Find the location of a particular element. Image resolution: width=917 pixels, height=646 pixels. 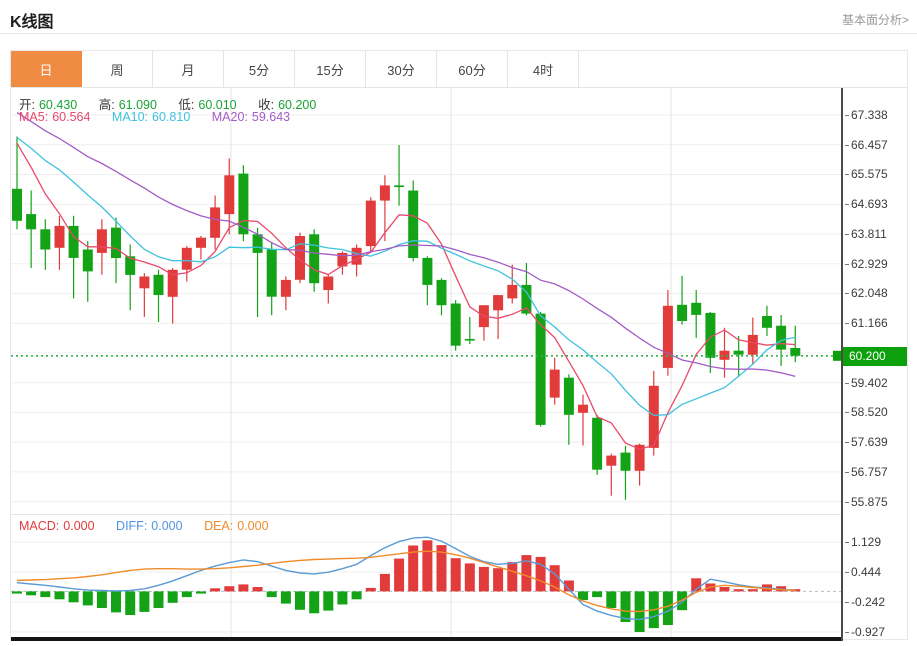

price-tick-label: 65.575 is located at coordinates (866, 174).